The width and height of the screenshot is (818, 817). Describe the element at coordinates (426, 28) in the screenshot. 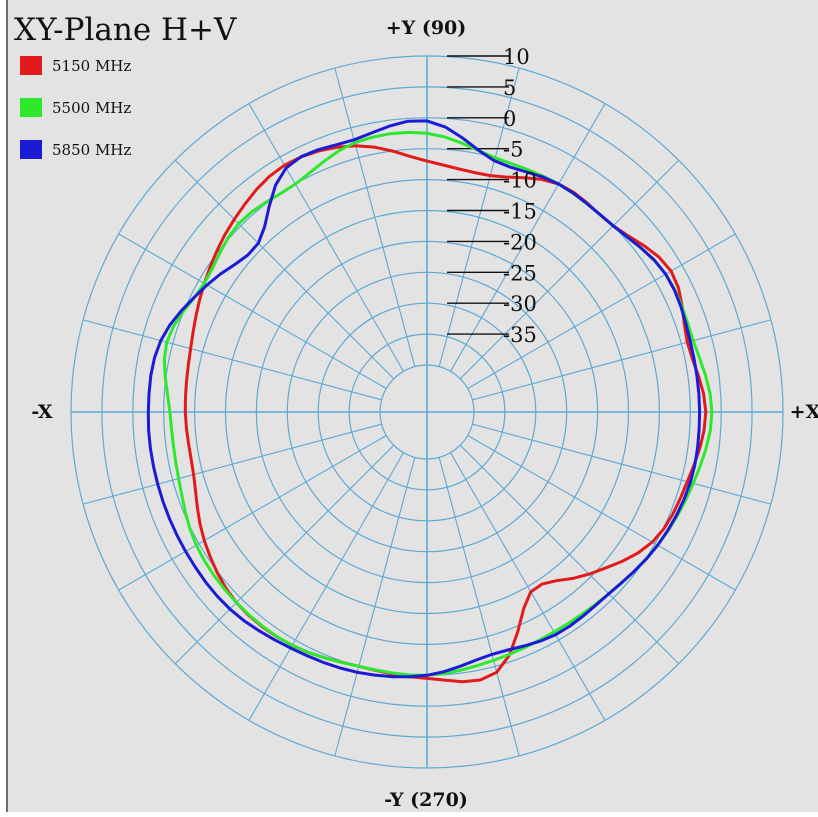

I see `axis-label-top: +Y (90)` at that location.